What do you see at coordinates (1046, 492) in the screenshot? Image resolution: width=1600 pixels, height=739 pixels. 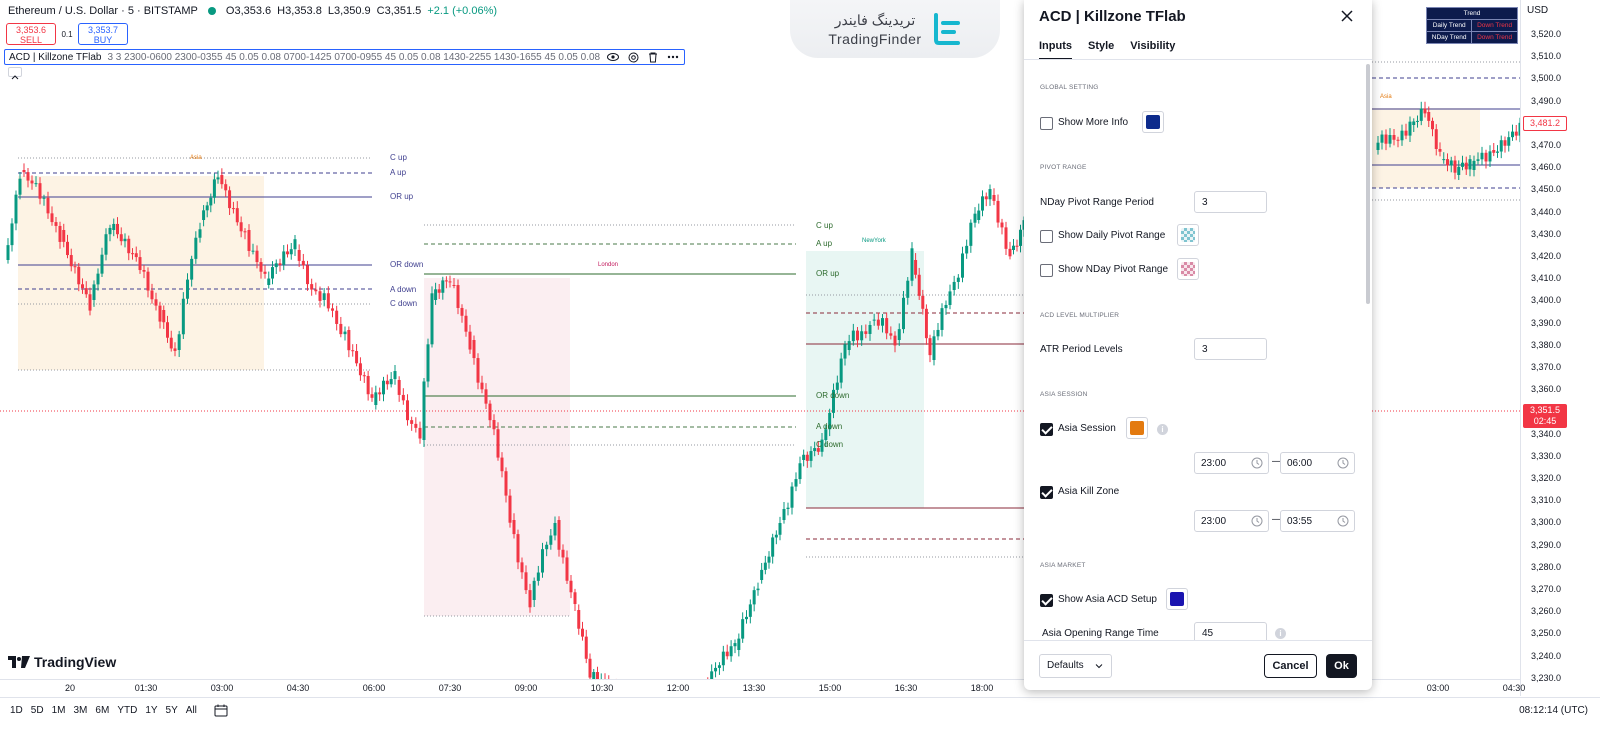 I see `asia-killzone-checkbox` at bounding box center [1046, 492].